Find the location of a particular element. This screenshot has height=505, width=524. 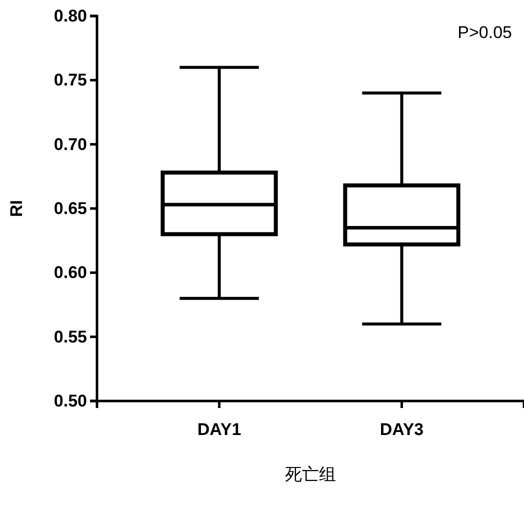

y-tick-label: 0.60 is located at coordinates (70, 272).